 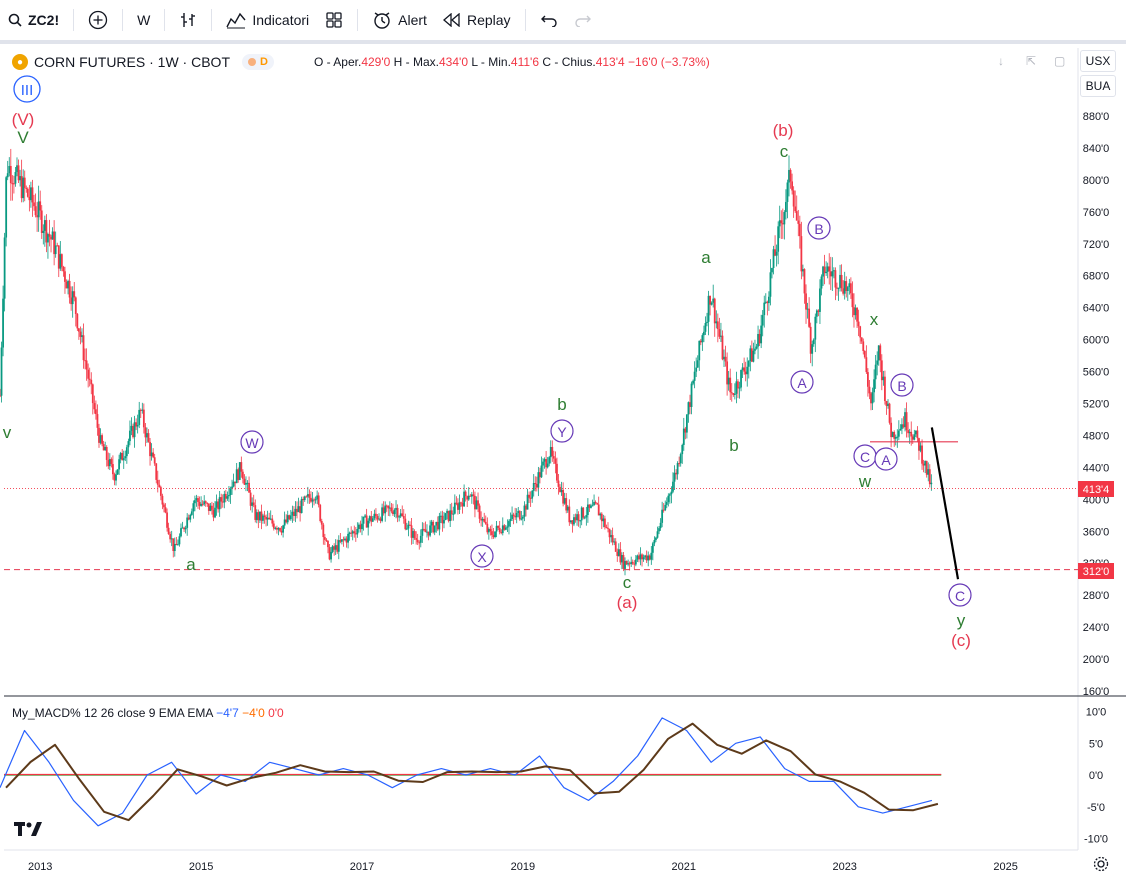 What do you see at coordinates (252, 442) in the screenshot?
I see `wave-circle-W` at bounding box center [252, 442].